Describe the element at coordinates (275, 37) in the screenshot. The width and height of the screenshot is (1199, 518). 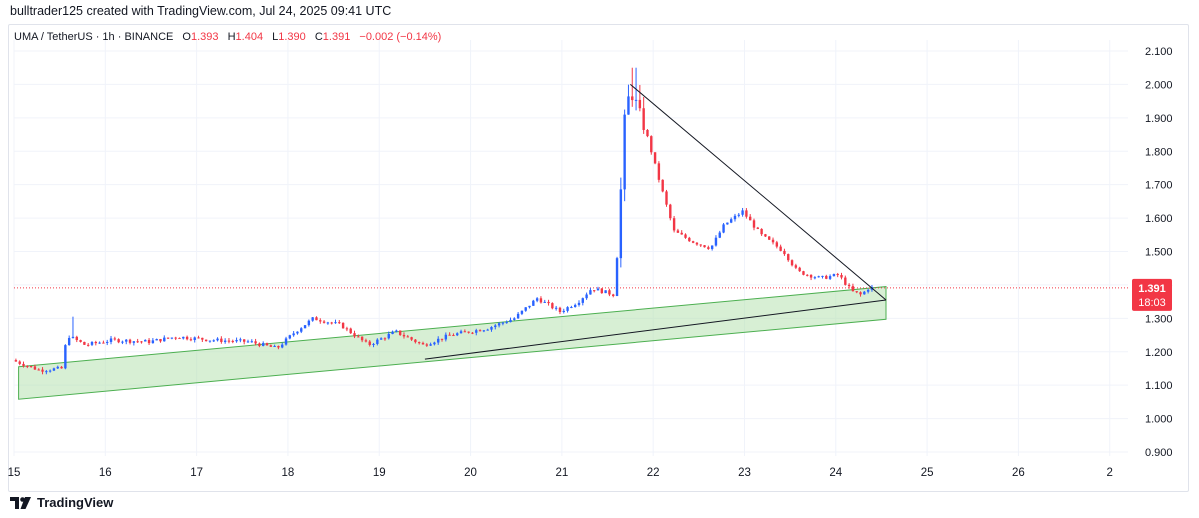
I see `low-label: L` at that location.